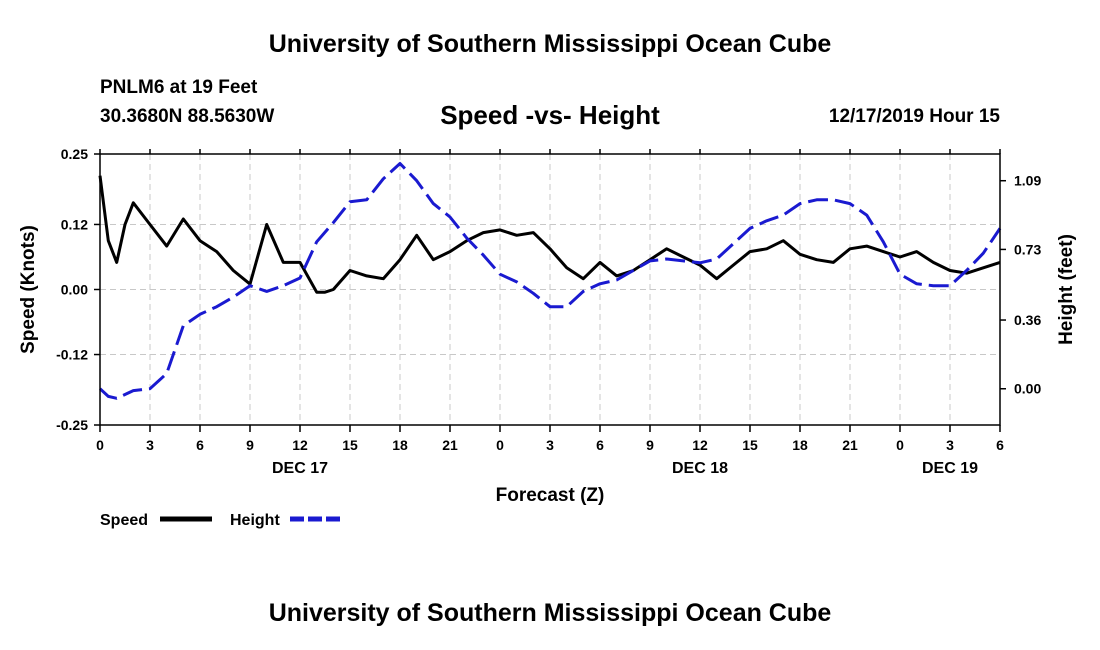  Describe the element at coordinates (72, 355) in the screenshot. I see `y-left-tick-label: -0.12` at that location.